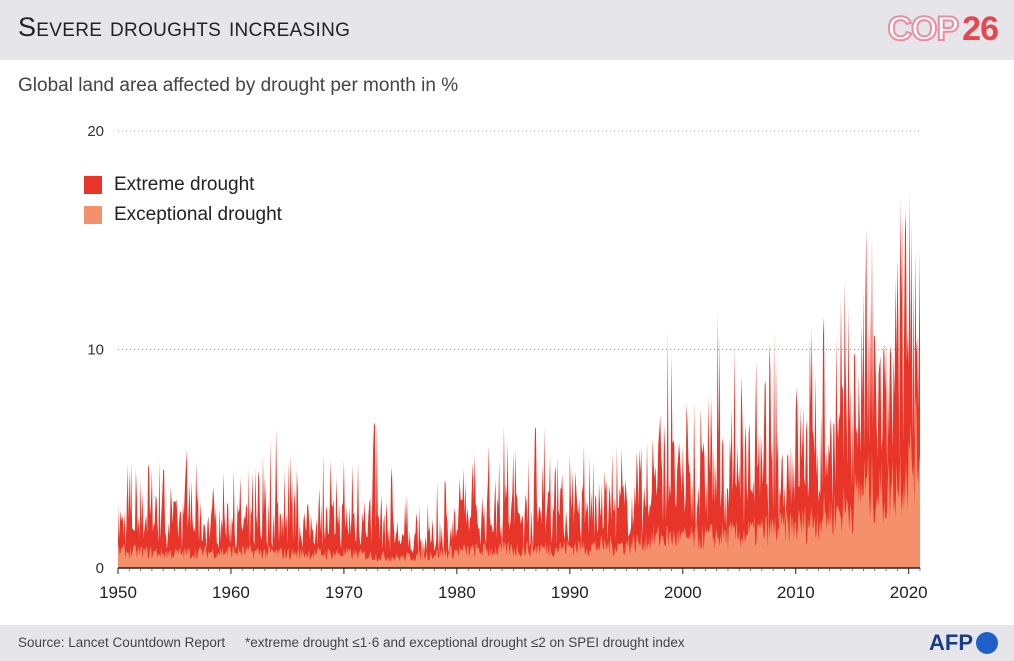 The width and height of the screenshot is (1014, 661). I want to click on cop26-logo: COP 26, so click(942, 29).